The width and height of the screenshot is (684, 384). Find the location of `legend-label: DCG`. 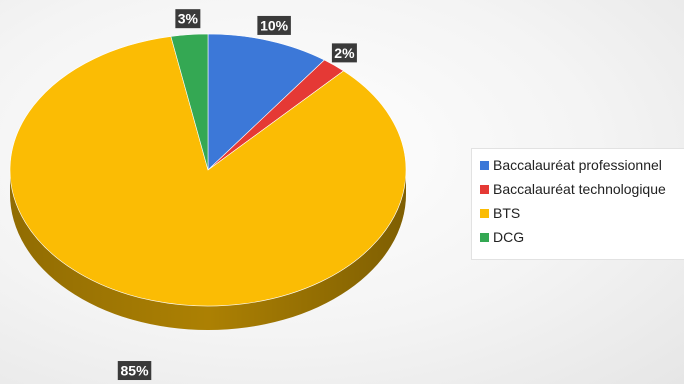

legend-label: DCG is located at coordinates (509, 237).